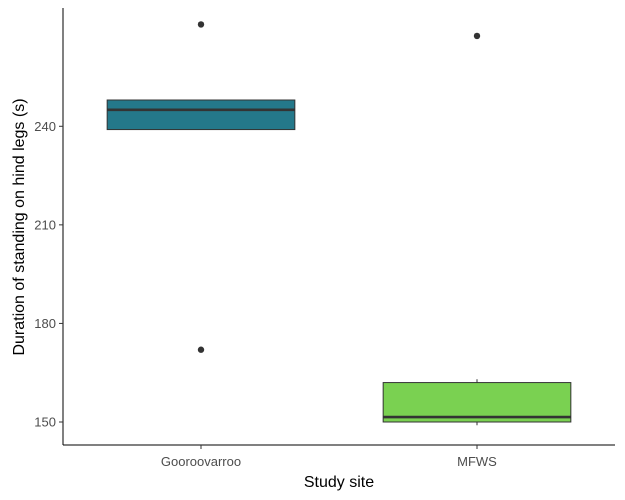  I want to click on y-tick-label: 210, so click(45, 224).